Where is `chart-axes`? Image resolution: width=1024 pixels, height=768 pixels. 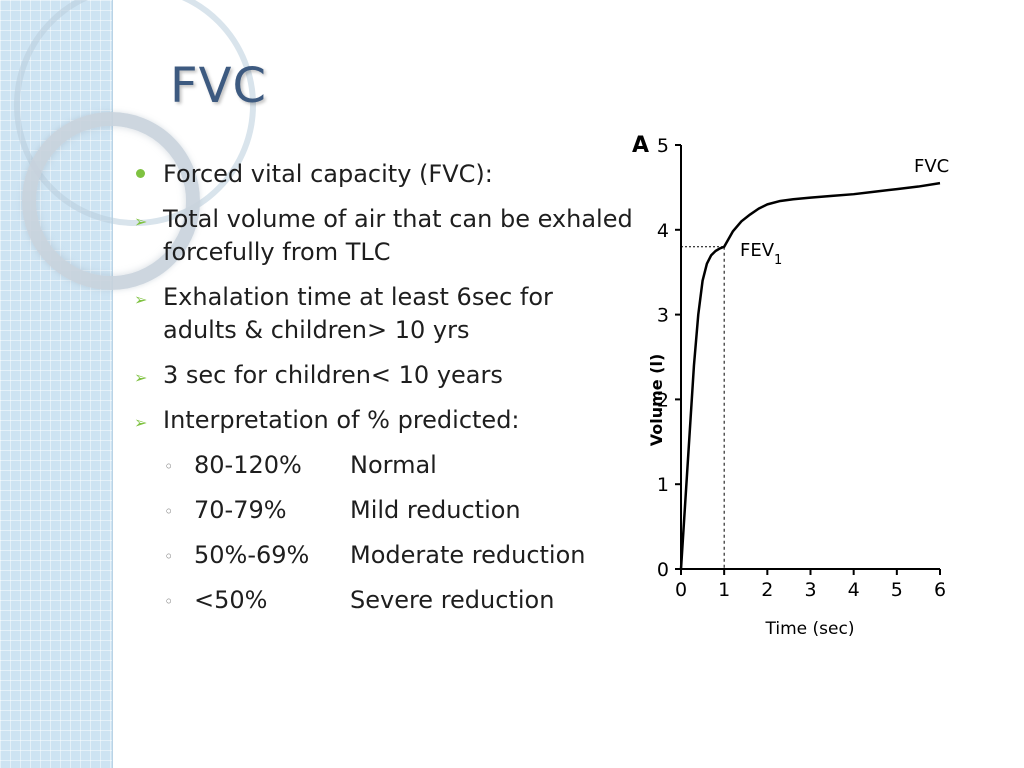 chart-axes is located at coordinates (810, 357).